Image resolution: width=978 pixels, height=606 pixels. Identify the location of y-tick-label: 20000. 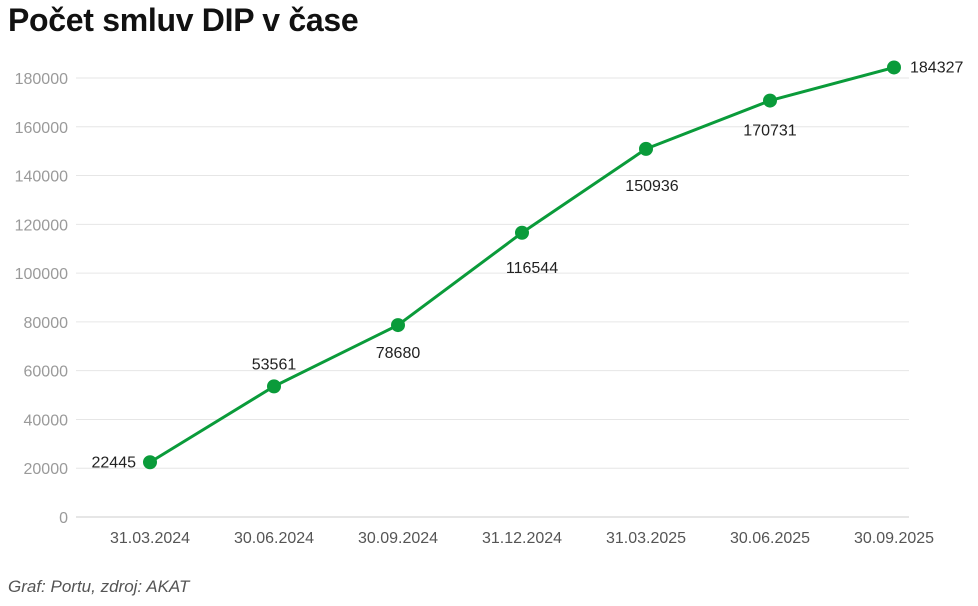
(46, 469).